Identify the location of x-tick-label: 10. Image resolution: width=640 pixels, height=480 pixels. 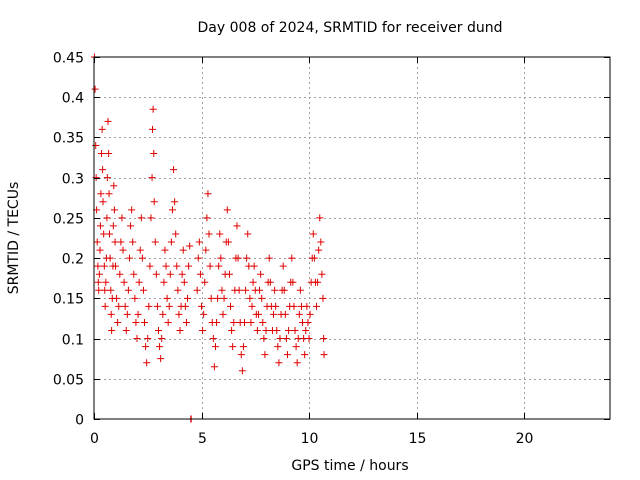
(310, 439).